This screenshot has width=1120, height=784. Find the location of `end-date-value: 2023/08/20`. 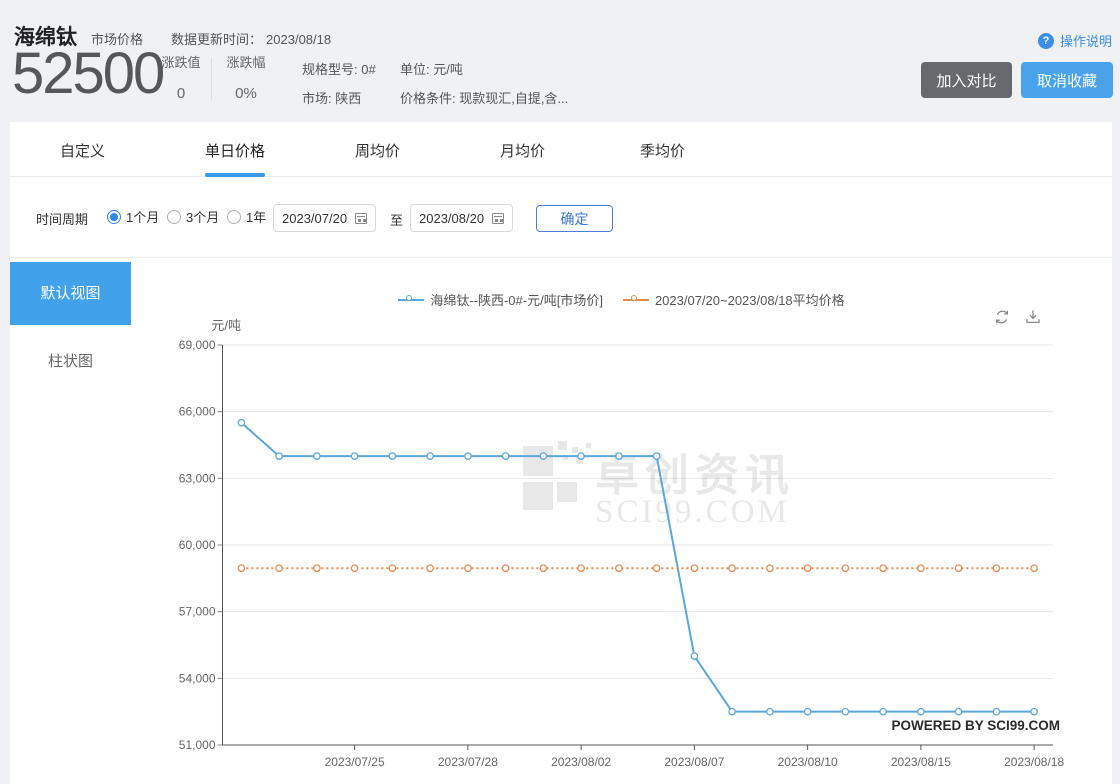

end-date-value: 2023/08/20 is located at coordinates (452, 218).